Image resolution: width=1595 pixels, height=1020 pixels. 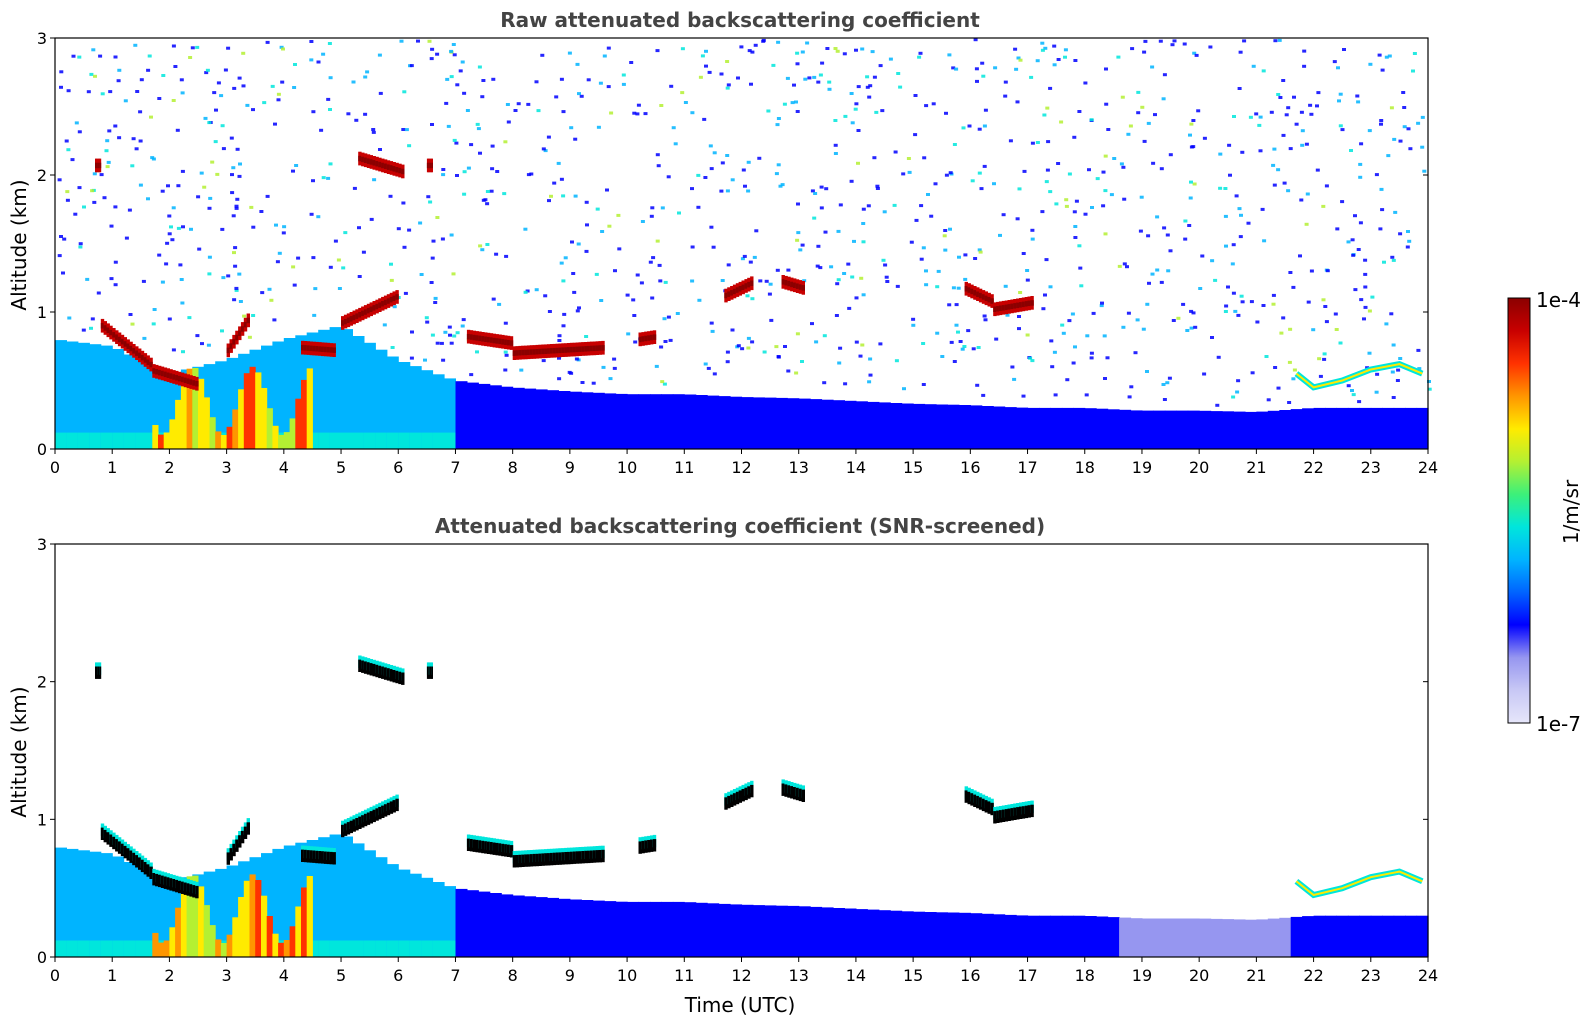 What do you see at coordinates (1359, 375) in the screenshot?
I see `aerosol-layer-line` at bounding box center [1359, 375].